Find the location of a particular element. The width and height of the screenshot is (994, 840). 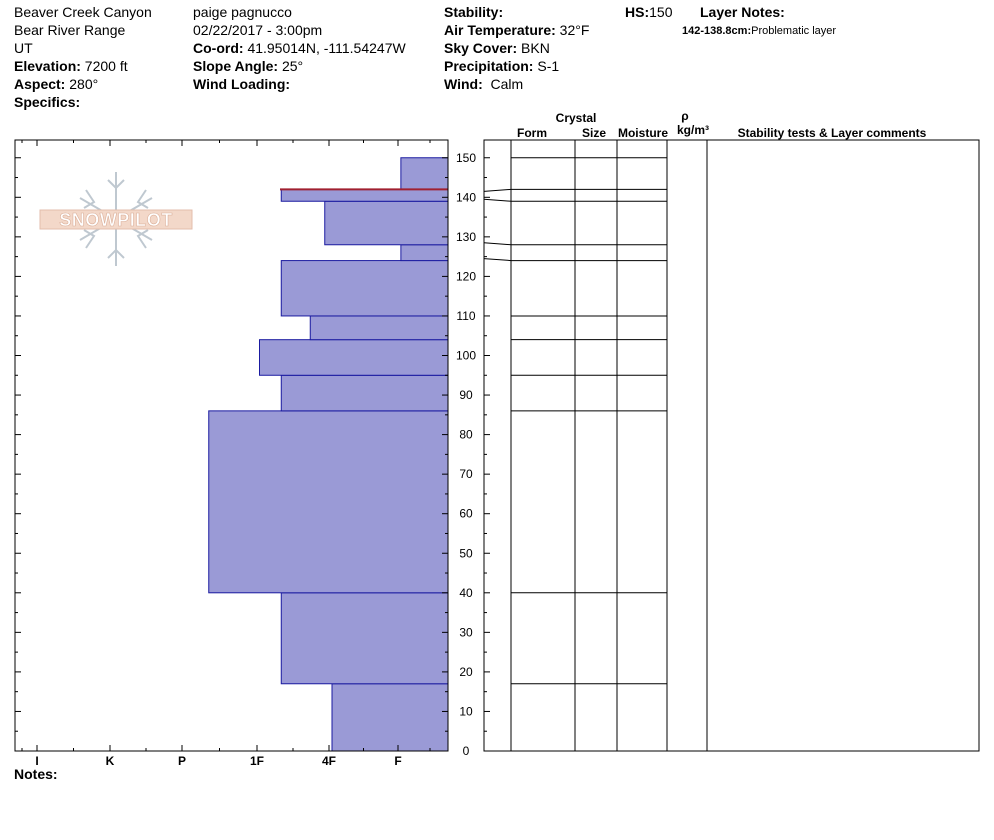

wind-label: Wind: is located at coordinates (463, 84).